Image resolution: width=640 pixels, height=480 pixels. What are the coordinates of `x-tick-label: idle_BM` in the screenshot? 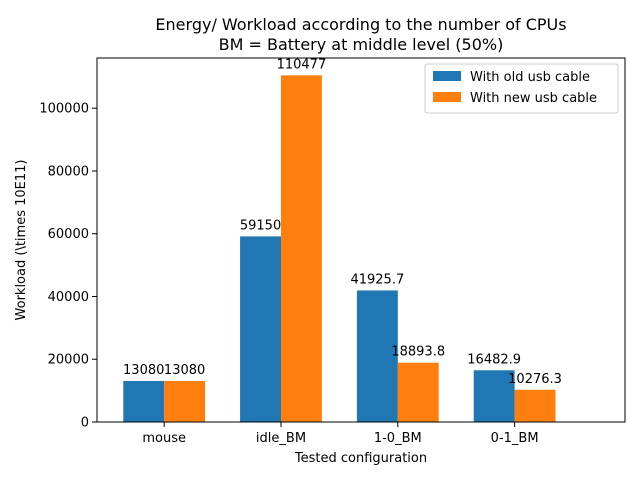 It's located at (281, 438).